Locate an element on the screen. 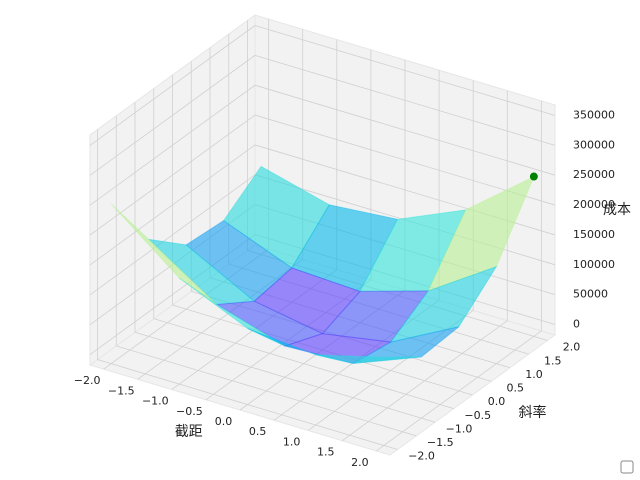  y-tick-label: 1.0 is located at coordinates (534, 374).